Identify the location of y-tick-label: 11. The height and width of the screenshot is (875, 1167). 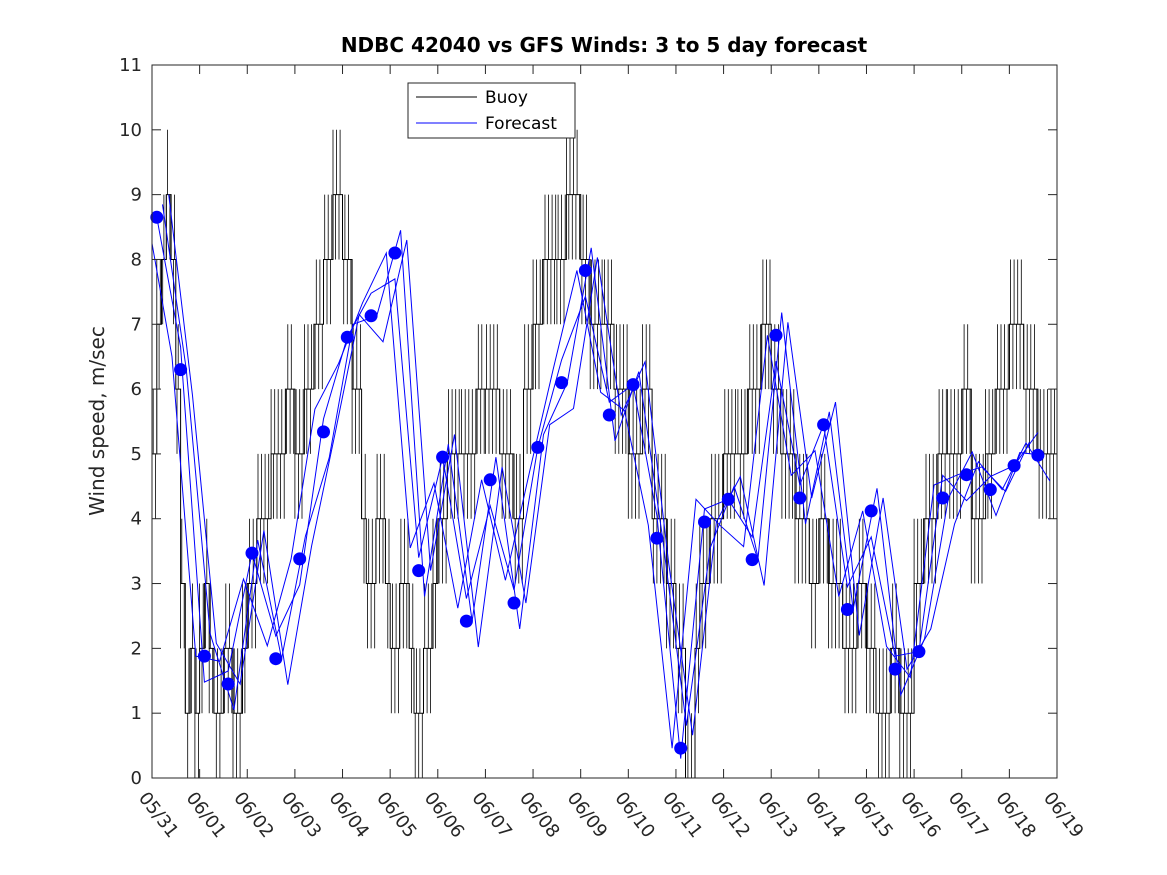
(130, 65).